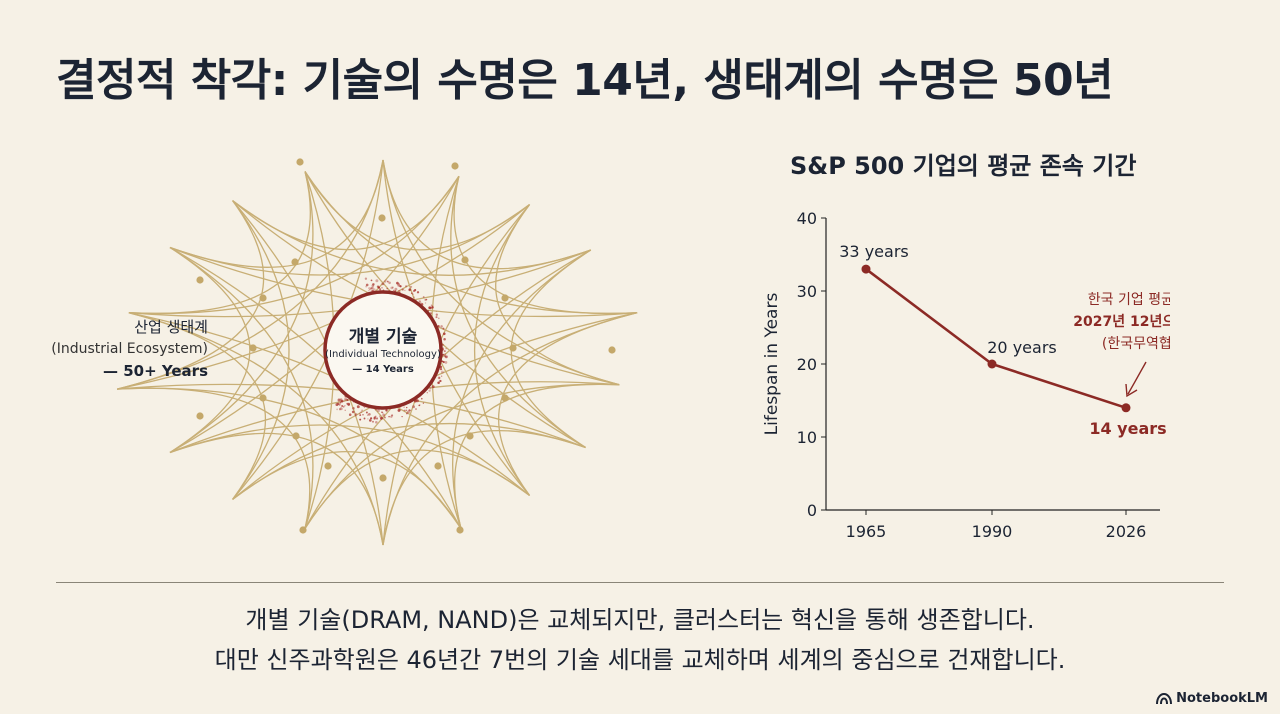  Describe the element at coordinates (1121, 322) in the screenshot. I see `annotation-line: 2027년 12년으로 예측` at that location.